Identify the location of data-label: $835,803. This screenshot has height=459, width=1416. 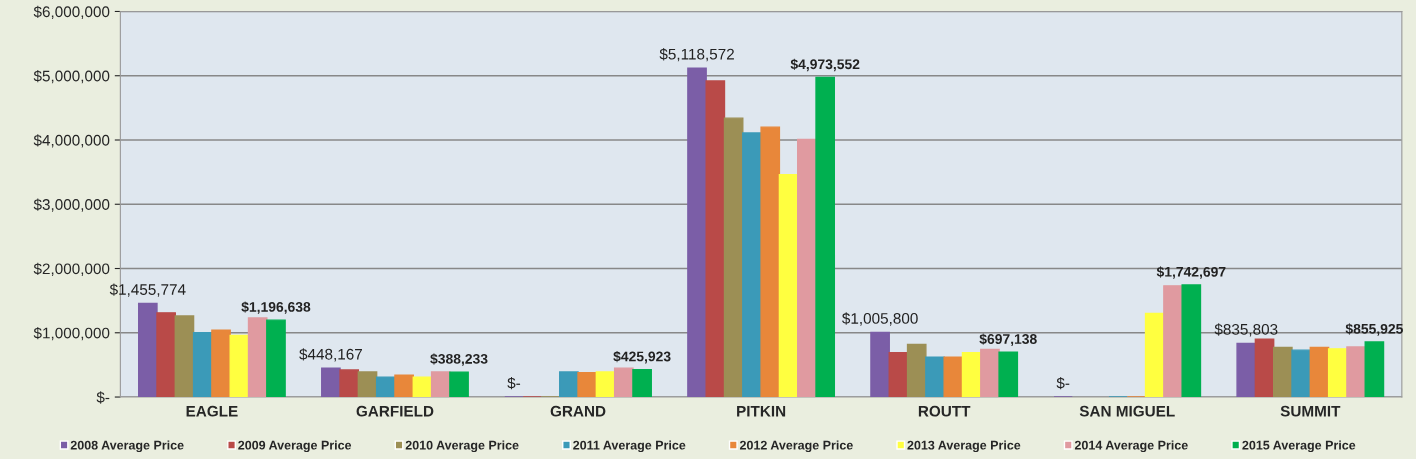
(1246, 330).